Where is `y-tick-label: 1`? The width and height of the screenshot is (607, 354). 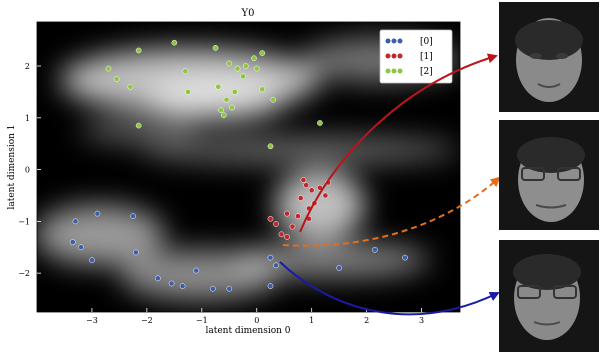 y-tick-label: 1 is located at coordinates (27, 118).